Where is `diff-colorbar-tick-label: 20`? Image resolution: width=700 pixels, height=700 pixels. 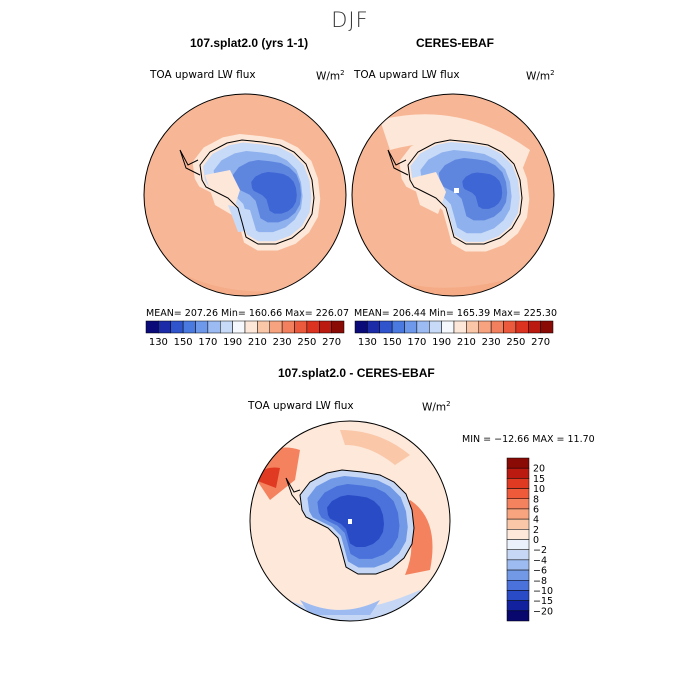
diff-colorbar-tick-label: 20 is located at coordinates (539, 469).